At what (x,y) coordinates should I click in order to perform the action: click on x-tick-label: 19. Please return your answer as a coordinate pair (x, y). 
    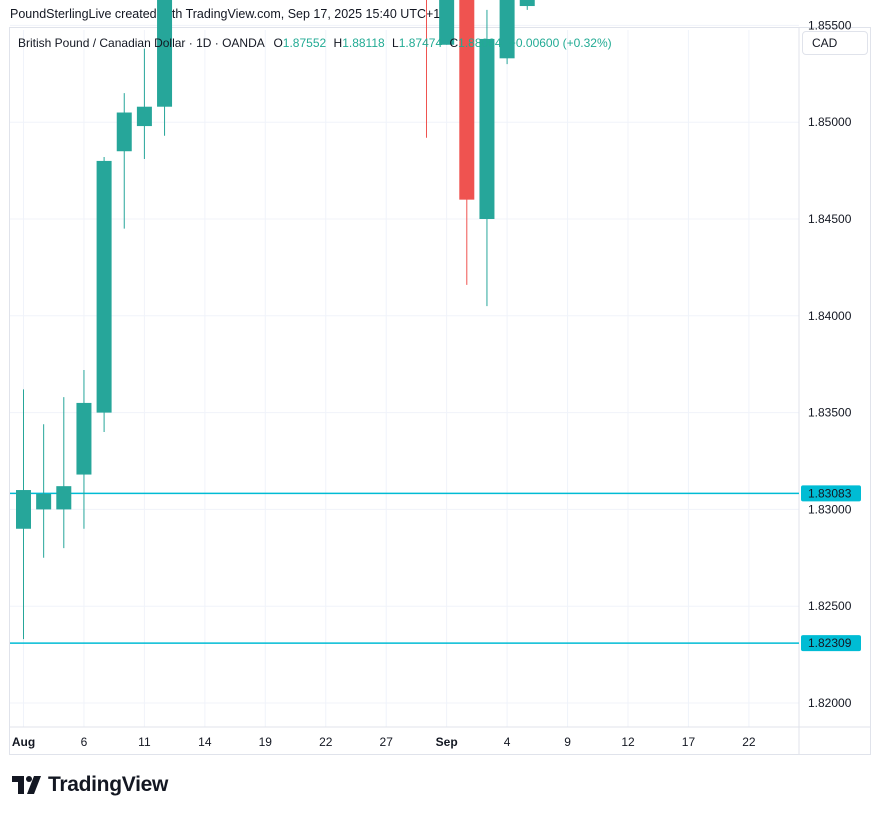
    Looking at the image, I should click on (266, 742).